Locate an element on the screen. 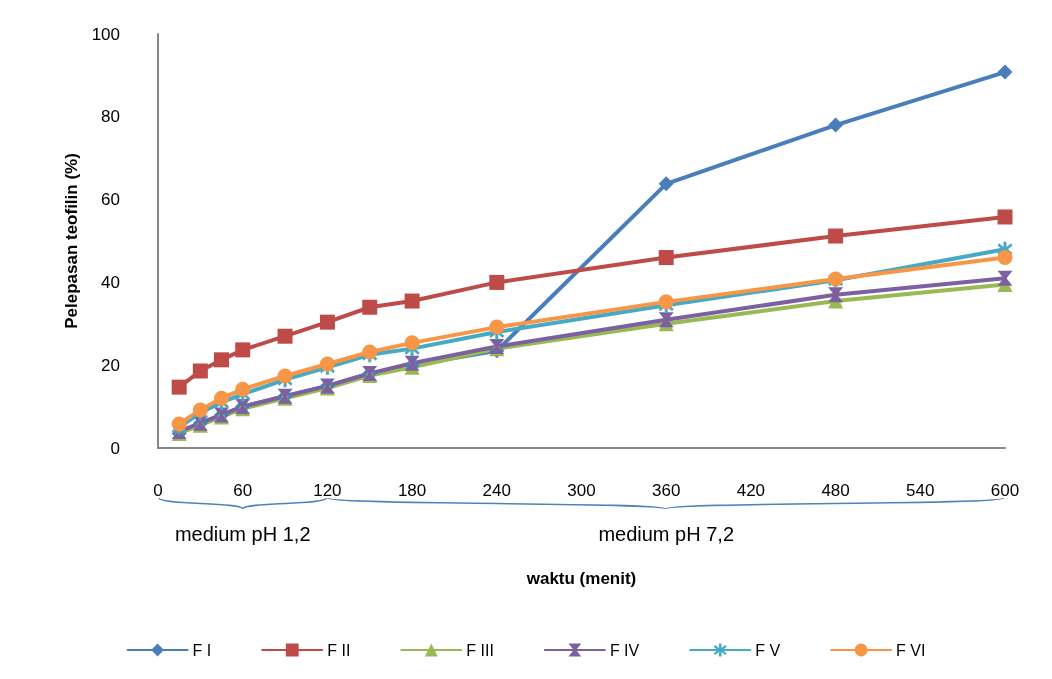 The width and height of the screenshot is (1052, 679). y-tick-label: 60 is located at coordinates (110, 200).